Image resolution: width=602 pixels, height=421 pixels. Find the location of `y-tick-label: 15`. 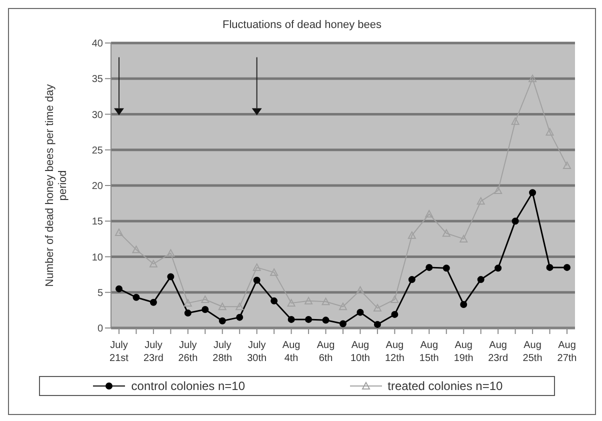

y-tick-label: 15 is located at coordinates (98, 222).